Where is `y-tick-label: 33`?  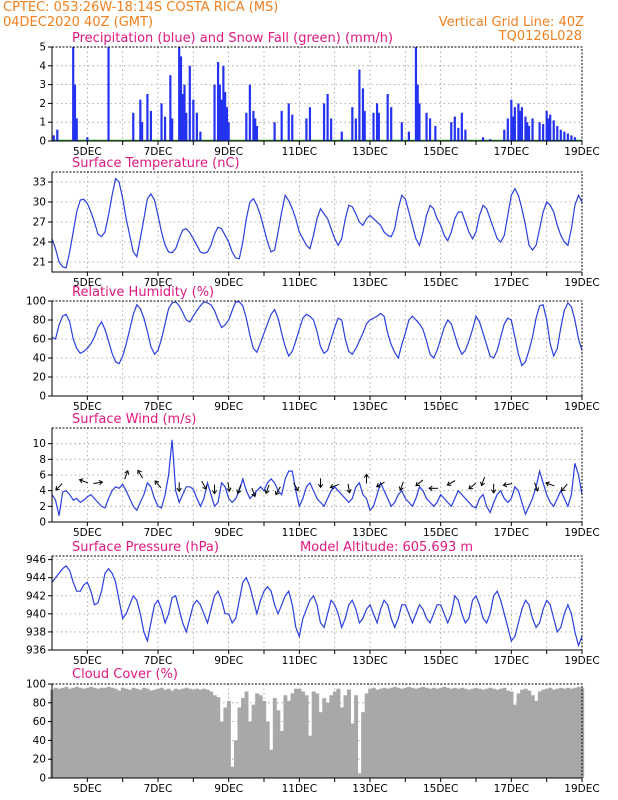
y-tick-label: 33 is located at coordinates (39, 183).